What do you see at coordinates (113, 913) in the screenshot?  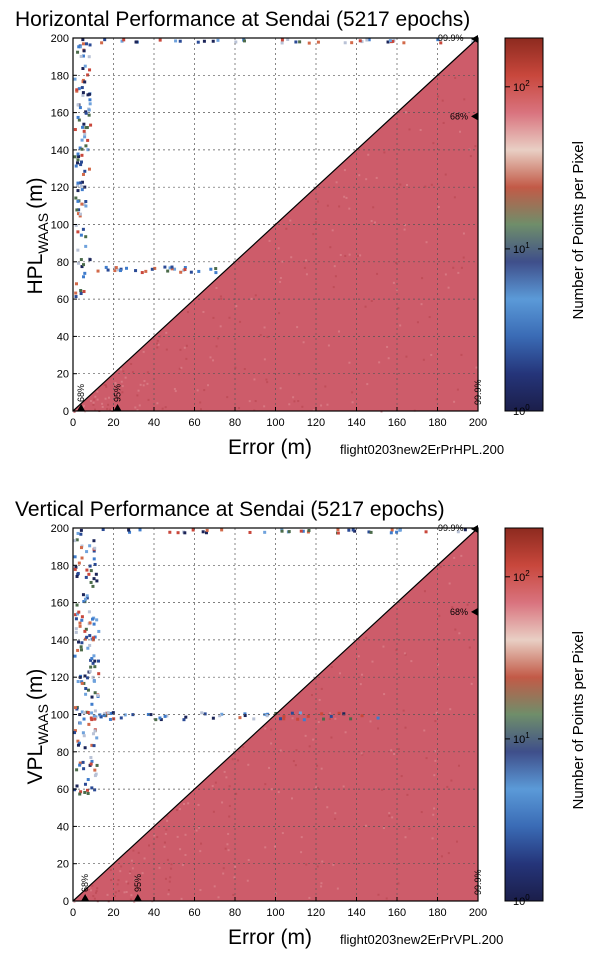 I see `x-tick-label: 20` at bounding box center [113, 913].